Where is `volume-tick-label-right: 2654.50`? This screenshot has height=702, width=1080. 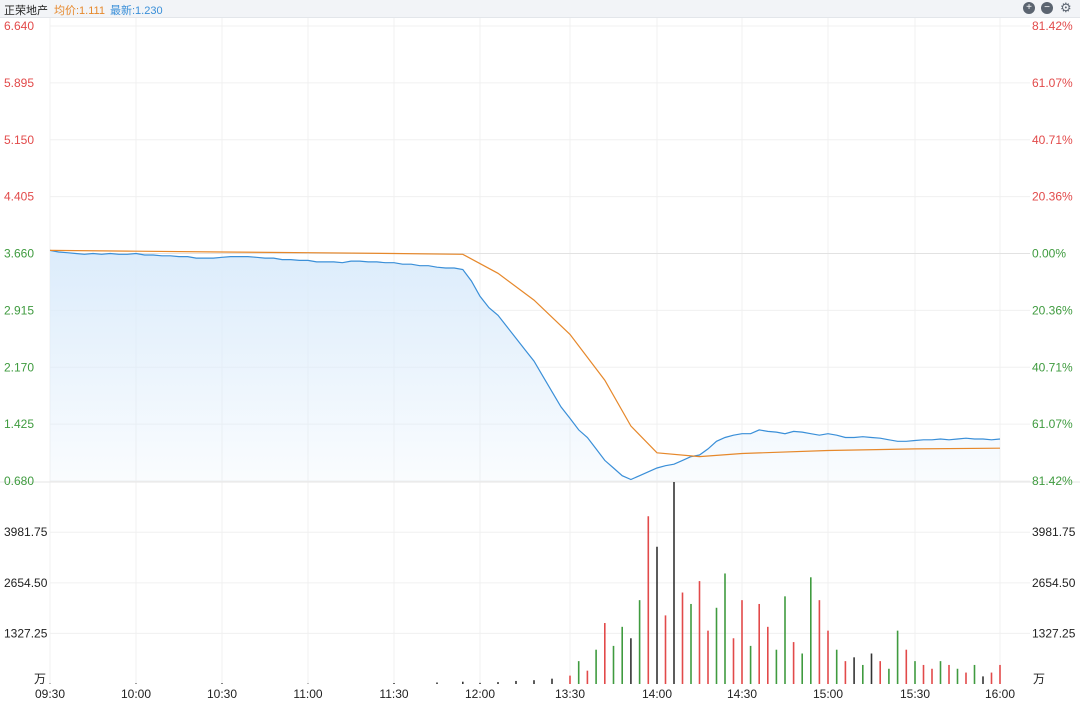 volume-tick-label-right: 2654.50 is located at coordinates (1054, 583).